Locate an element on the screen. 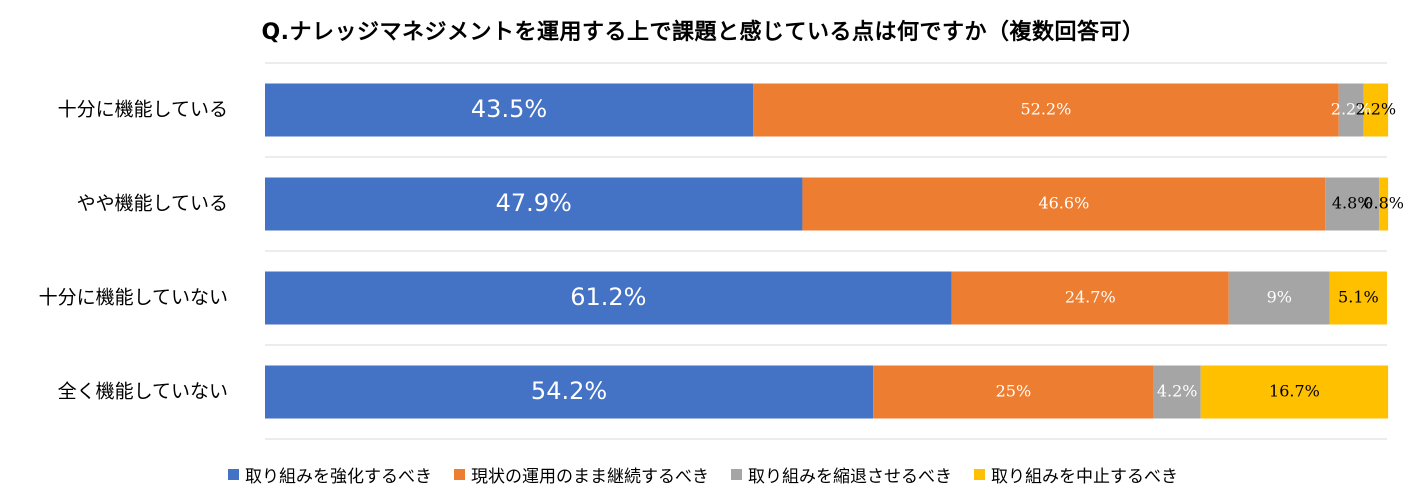 Image resolution: width=1406 pixels, height=496 pixels. legend-item: 取り組みを縮退させるべき is located at coordinates (841, 474).